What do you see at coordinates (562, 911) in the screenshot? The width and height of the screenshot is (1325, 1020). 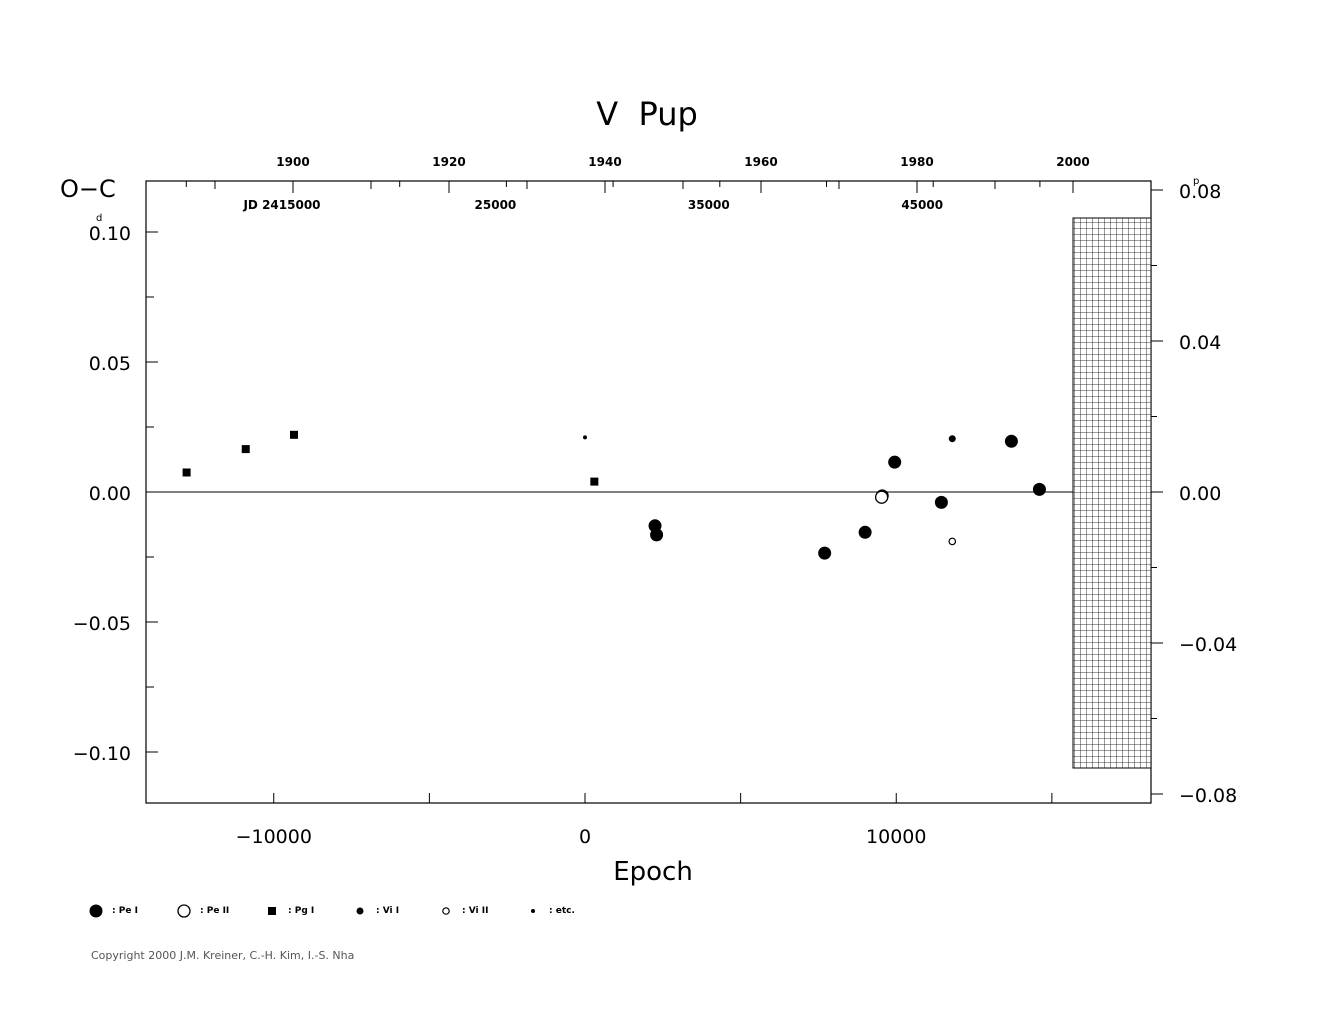 I see `legend-label: : etc.` at bounding box center [562, 911].